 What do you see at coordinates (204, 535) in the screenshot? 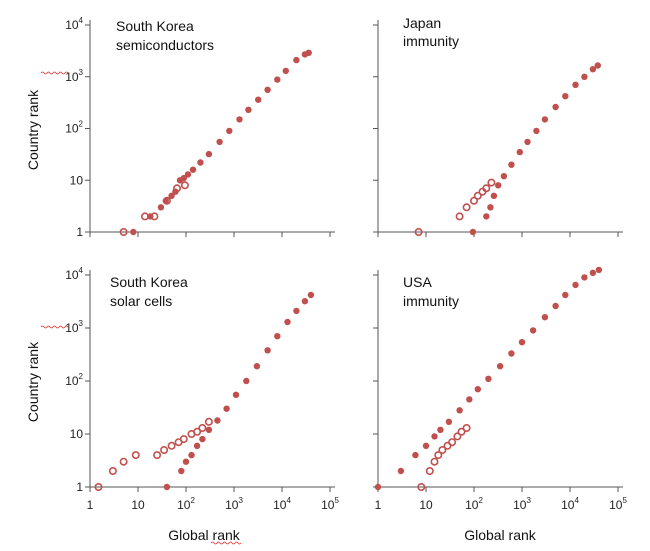
I see `x-axis-label-left: Global rank` at bounding box center [204, 535].